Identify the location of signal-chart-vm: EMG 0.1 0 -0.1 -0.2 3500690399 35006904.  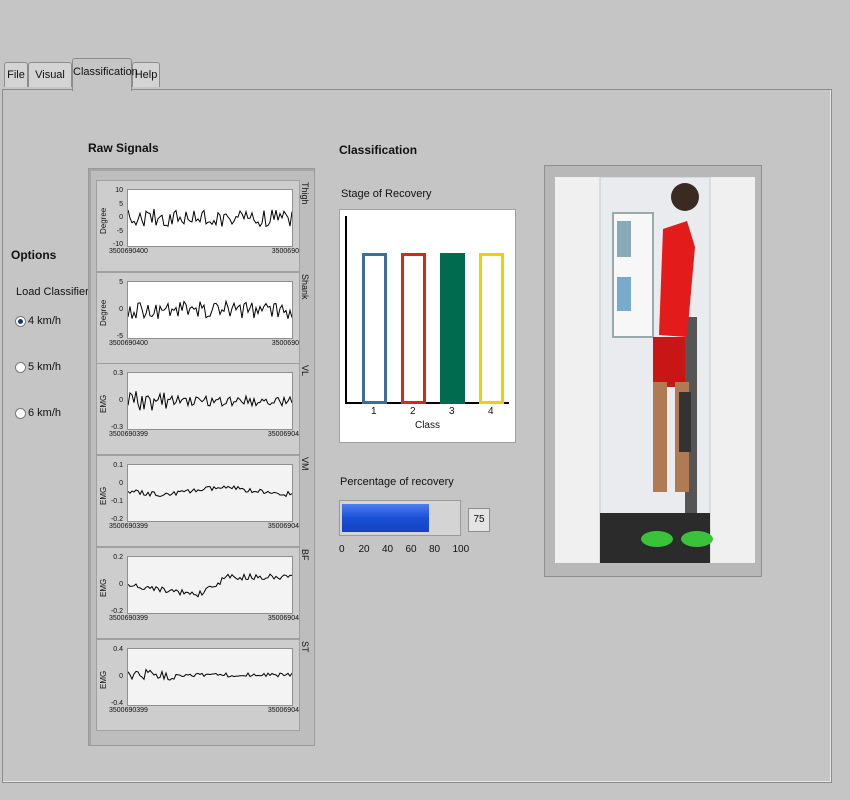
(198, 501).